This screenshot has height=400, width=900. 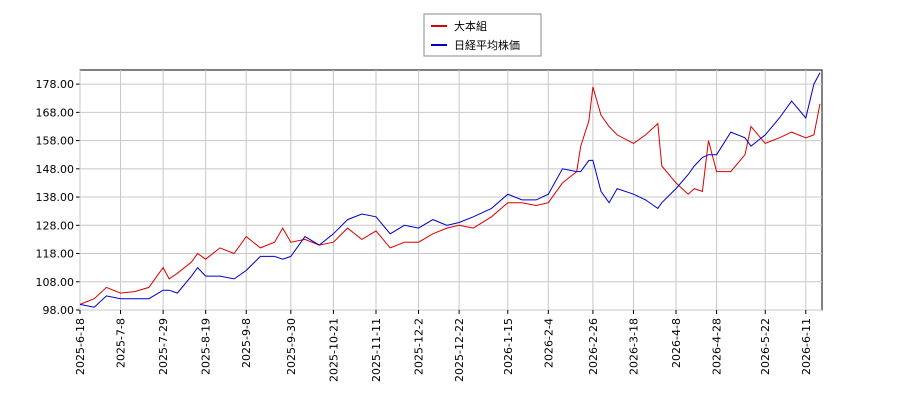 What do you see at coordinates (333, 350) in the screenshot?
I see `x-tick-label: 2025-10-21` at bounding box center [333, 350].